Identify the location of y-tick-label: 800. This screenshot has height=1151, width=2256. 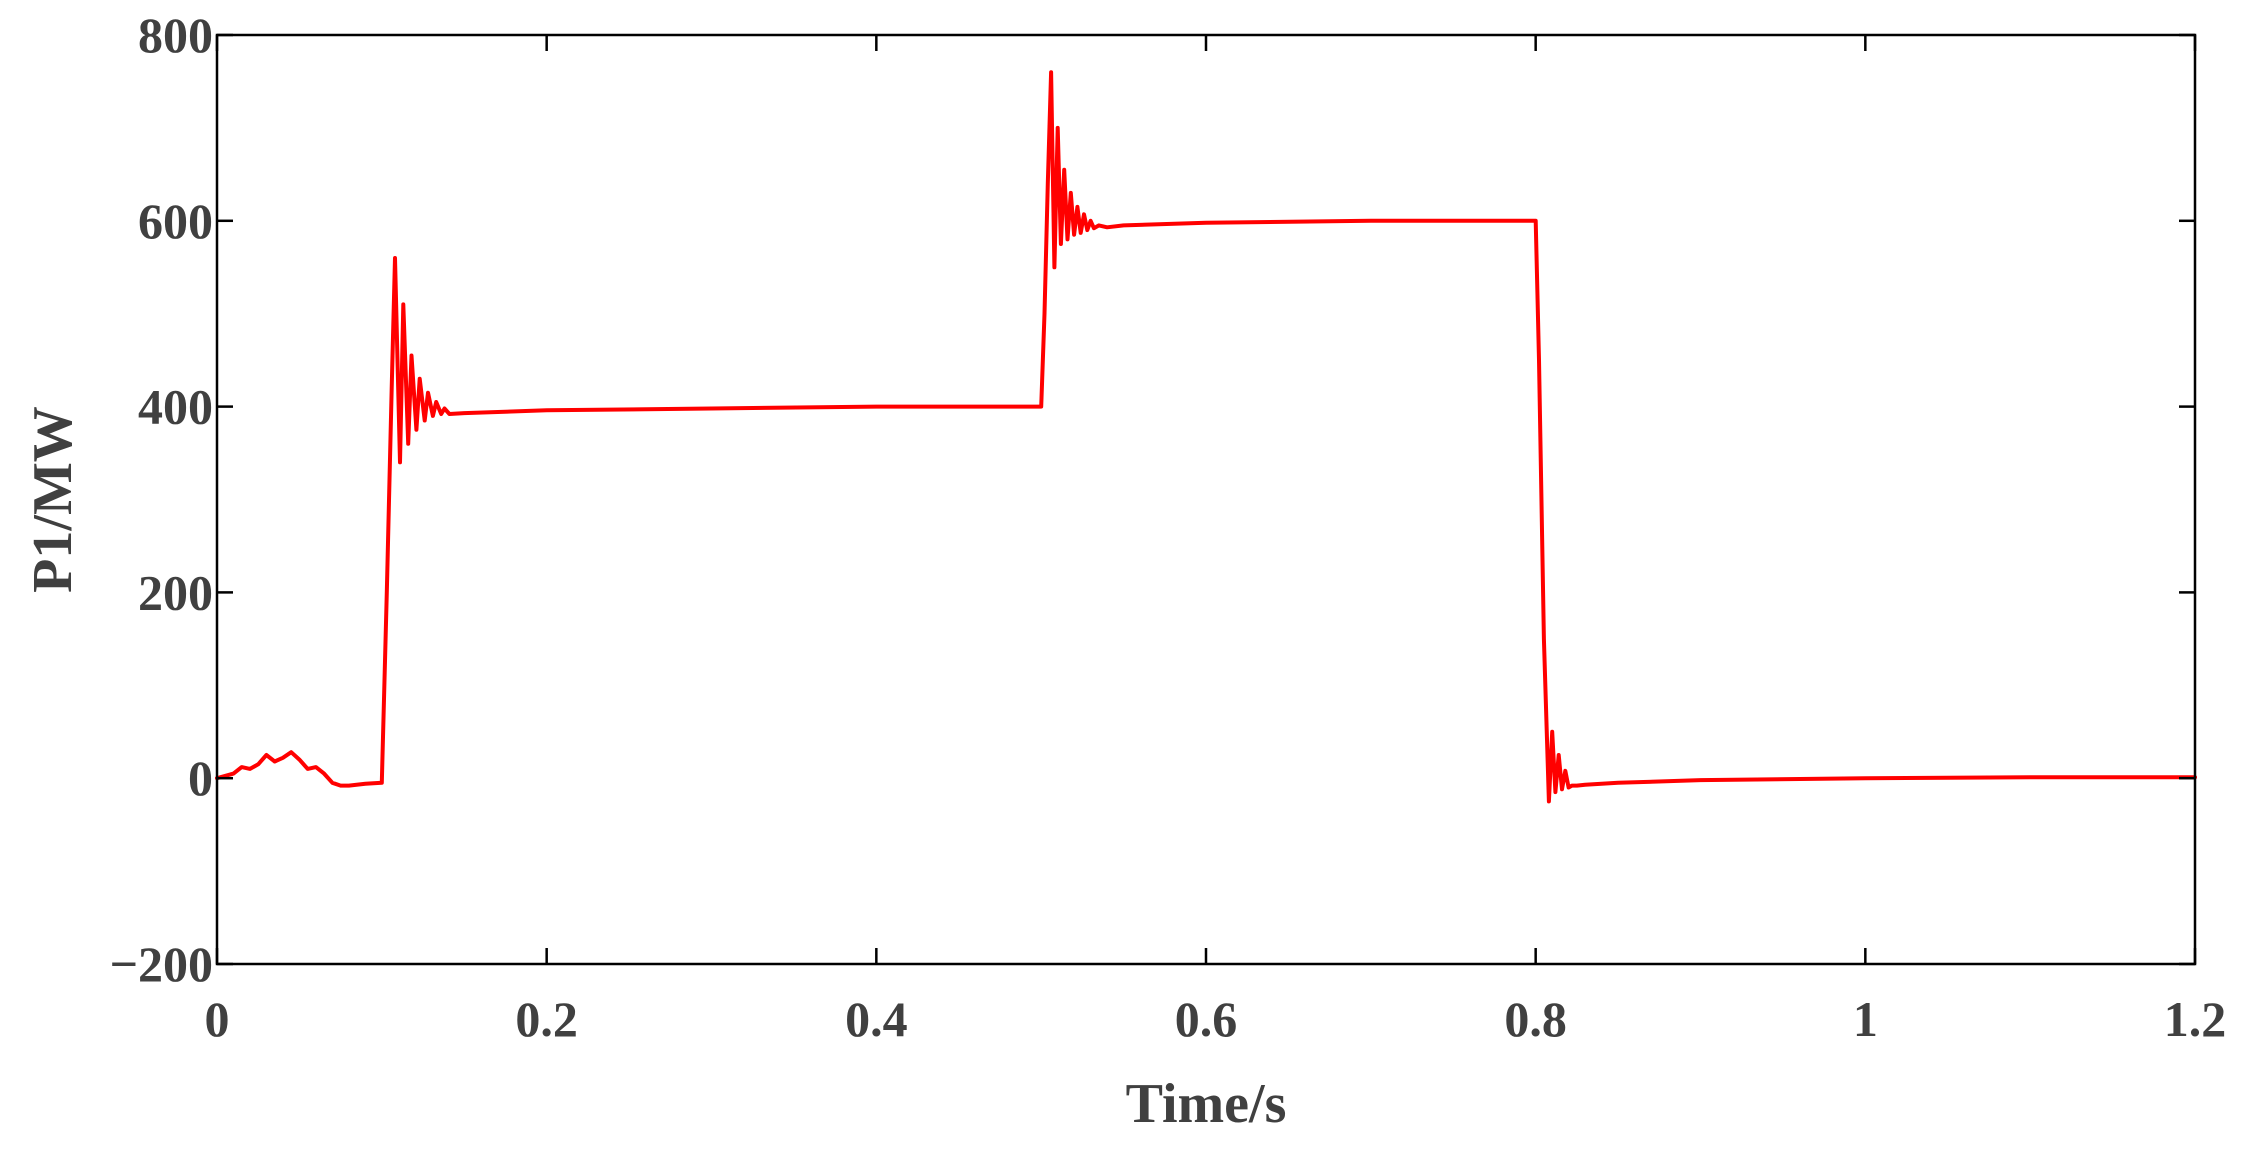
(175, 35).